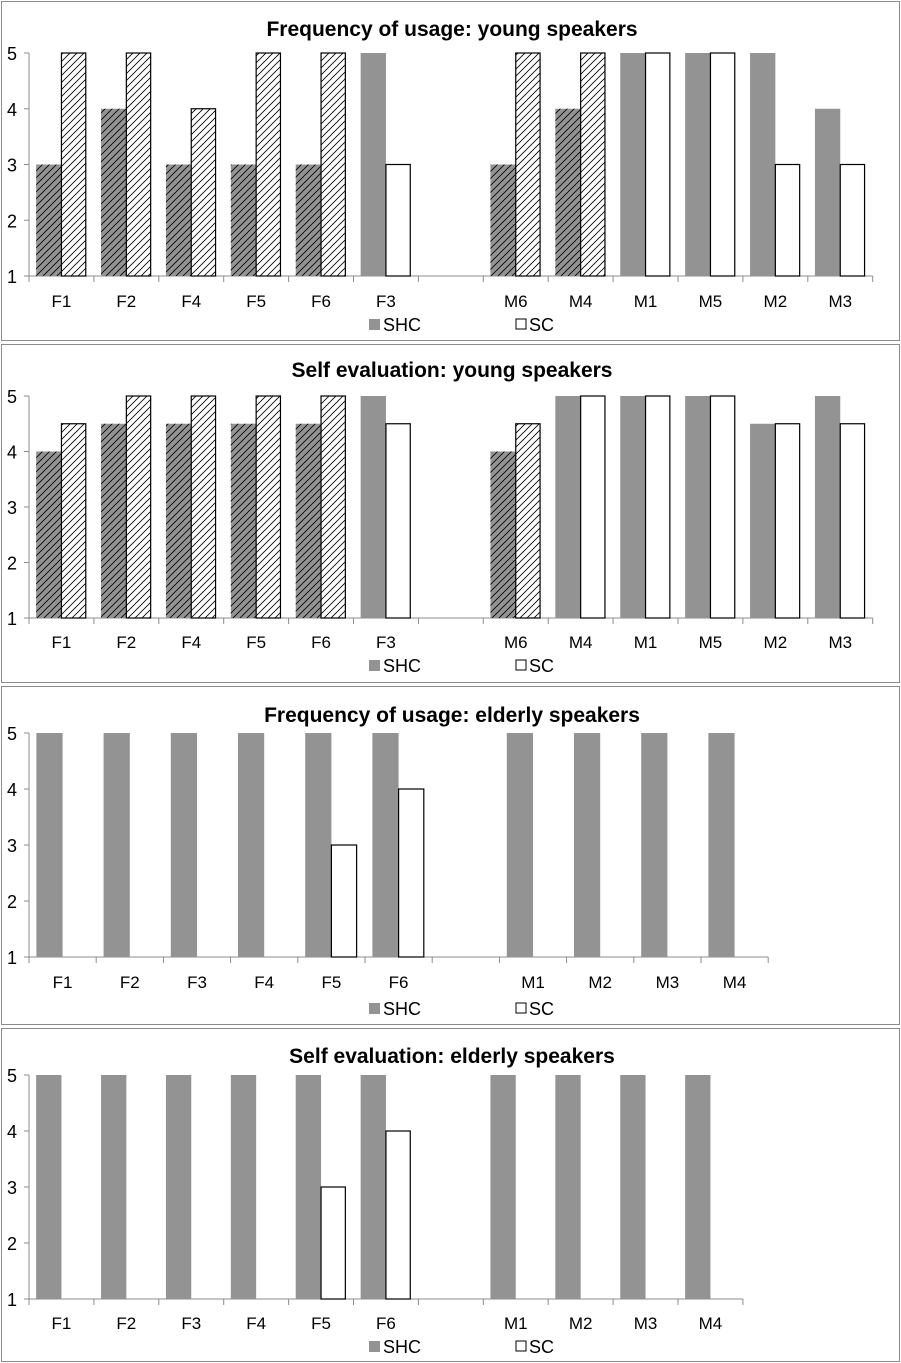 The width and height of the screenshot is (901, 1363). I want to click on chart-title: Self evaluation: elderly speakers, so click(452, 1056).